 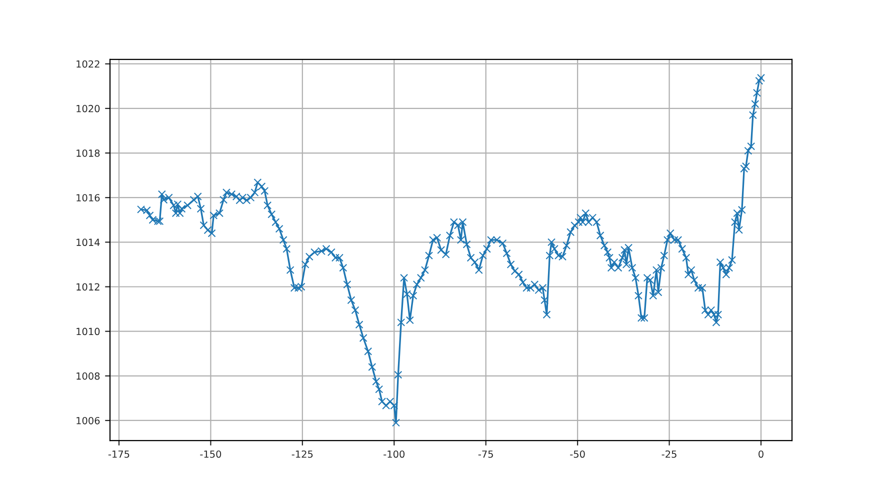 I want to click on x-tick-label: -25, so click(x=669, y=454).